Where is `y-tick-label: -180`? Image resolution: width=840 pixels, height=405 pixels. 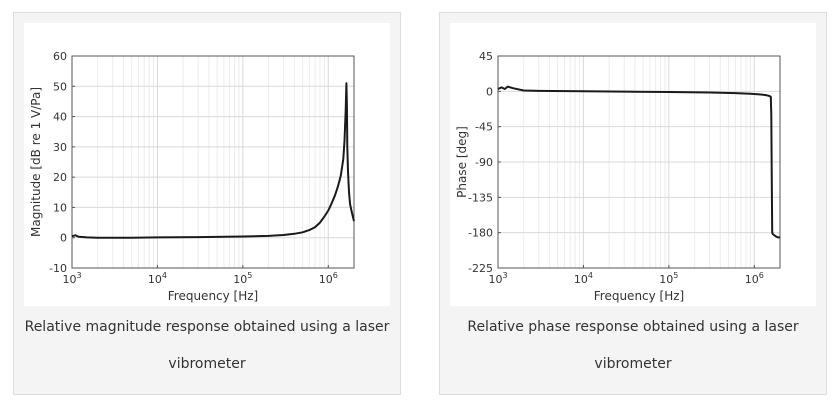 y-tick-label: -180 is located at coordinates (480, 233).